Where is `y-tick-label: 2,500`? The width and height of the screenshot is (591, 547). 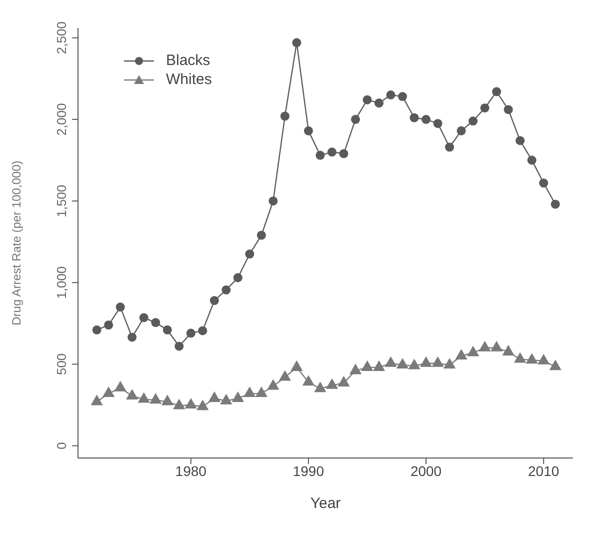 y-tick-label: 2,500 is located at coordinates (61, 38).